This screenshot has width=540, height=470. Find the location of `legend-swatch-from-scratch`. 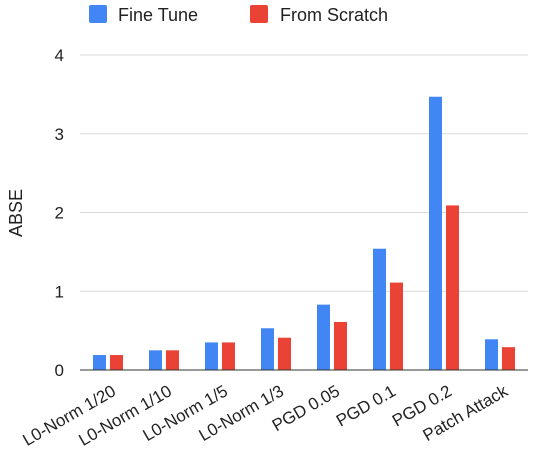

legend-swatch-from-scratch is located at coordinates (259, 14).